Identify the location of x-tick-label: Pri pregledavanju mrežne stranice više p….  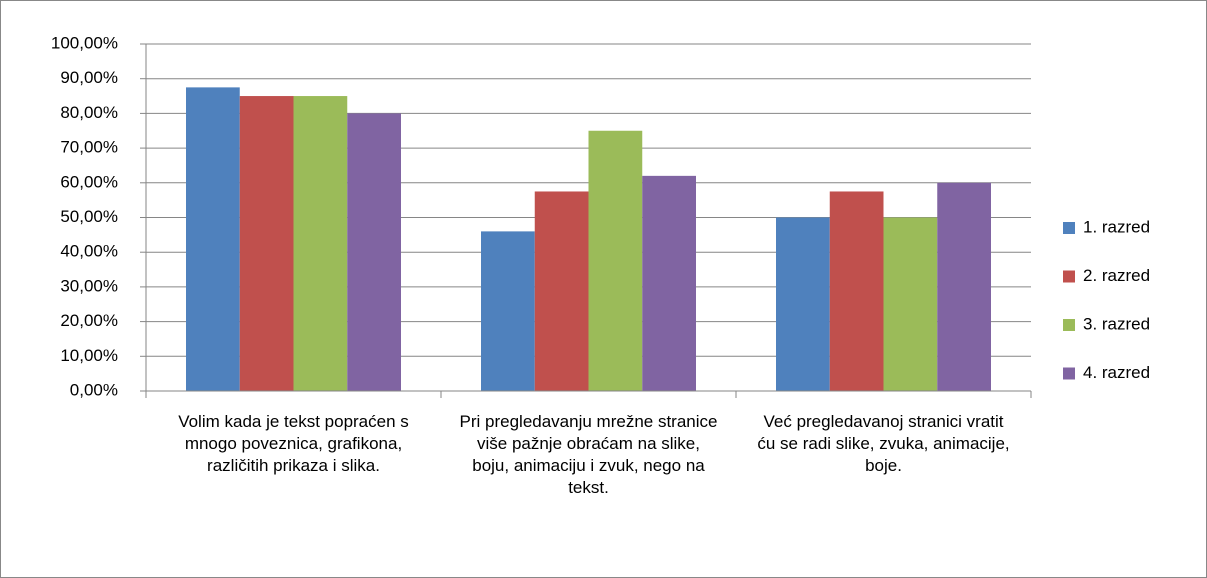
(588, 454).